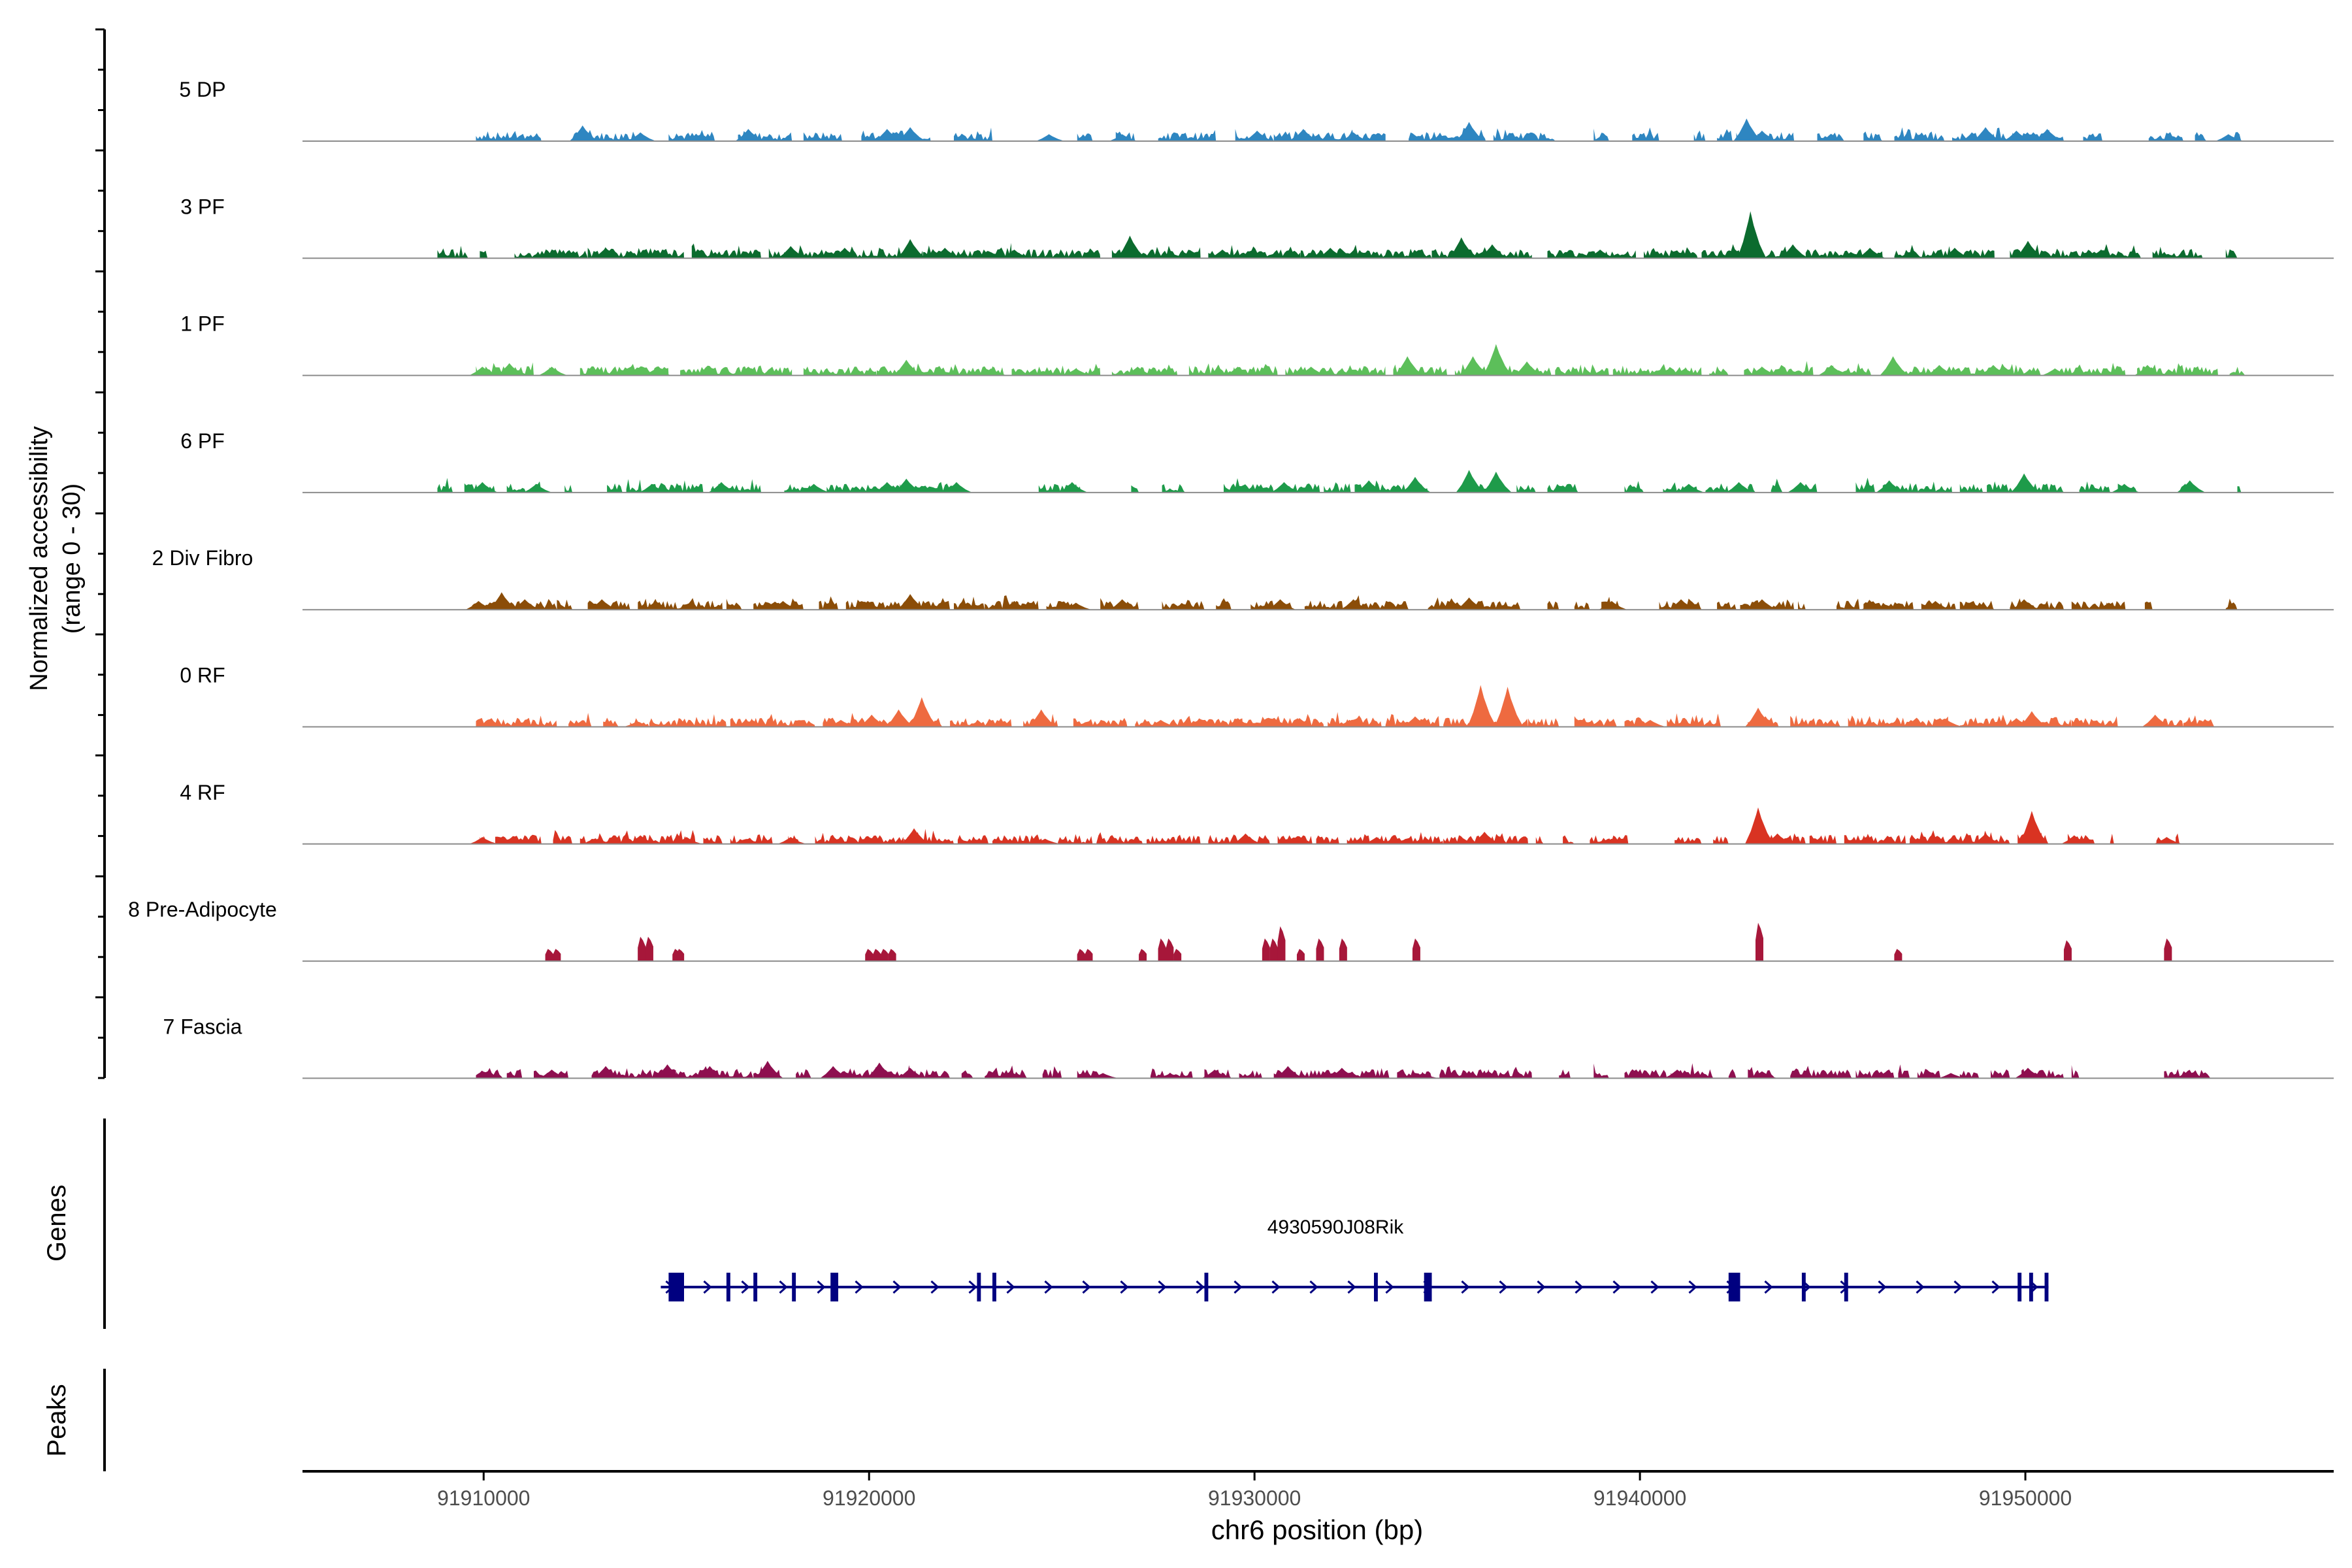 The width and height of the screenshot is (2352, 1568). I want to click on genes-panel-label: Genes, so click(56, 1223).